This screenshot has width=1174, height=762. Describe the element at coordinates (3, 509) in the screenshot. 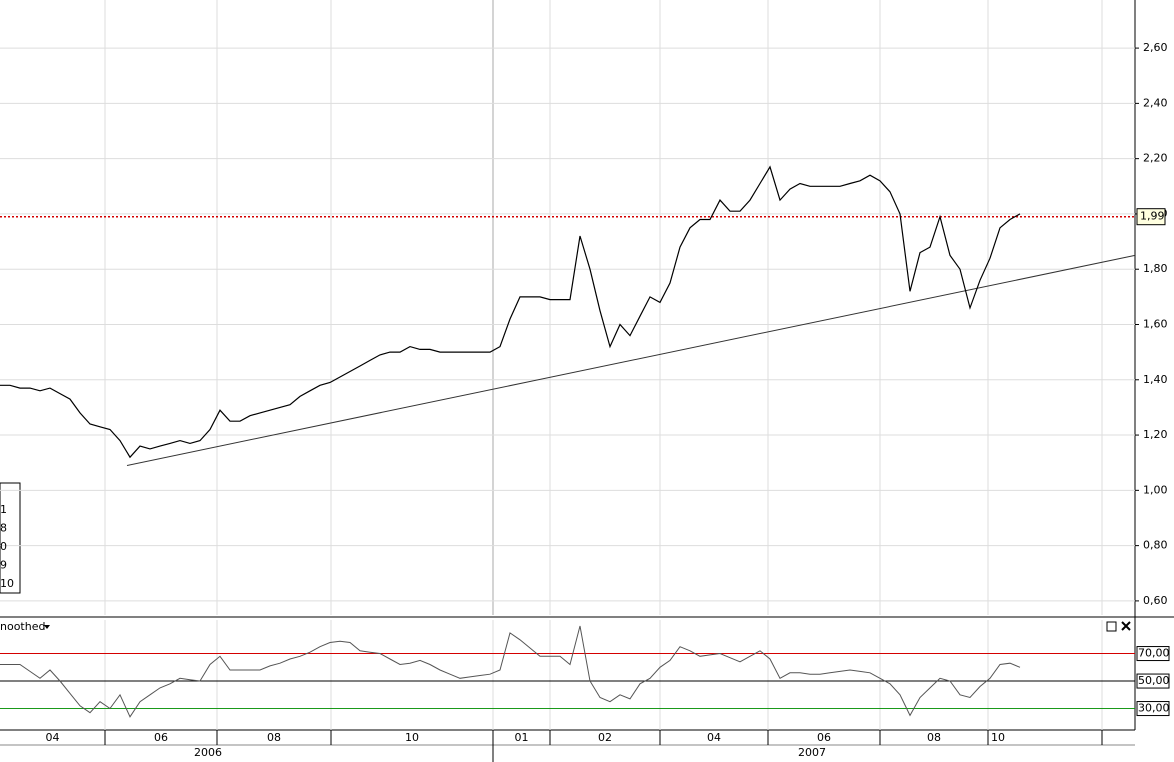

I see `legend-text: 1` at that location.